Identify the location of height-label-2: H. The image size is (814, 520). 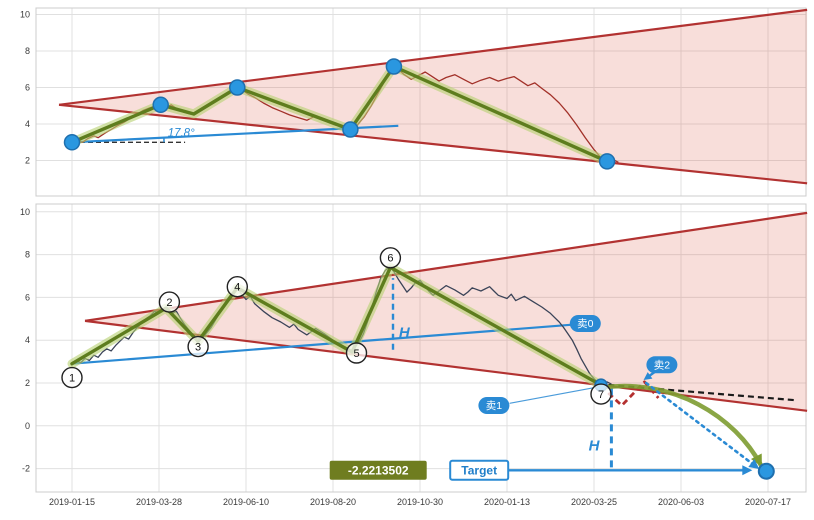
(595, 445).